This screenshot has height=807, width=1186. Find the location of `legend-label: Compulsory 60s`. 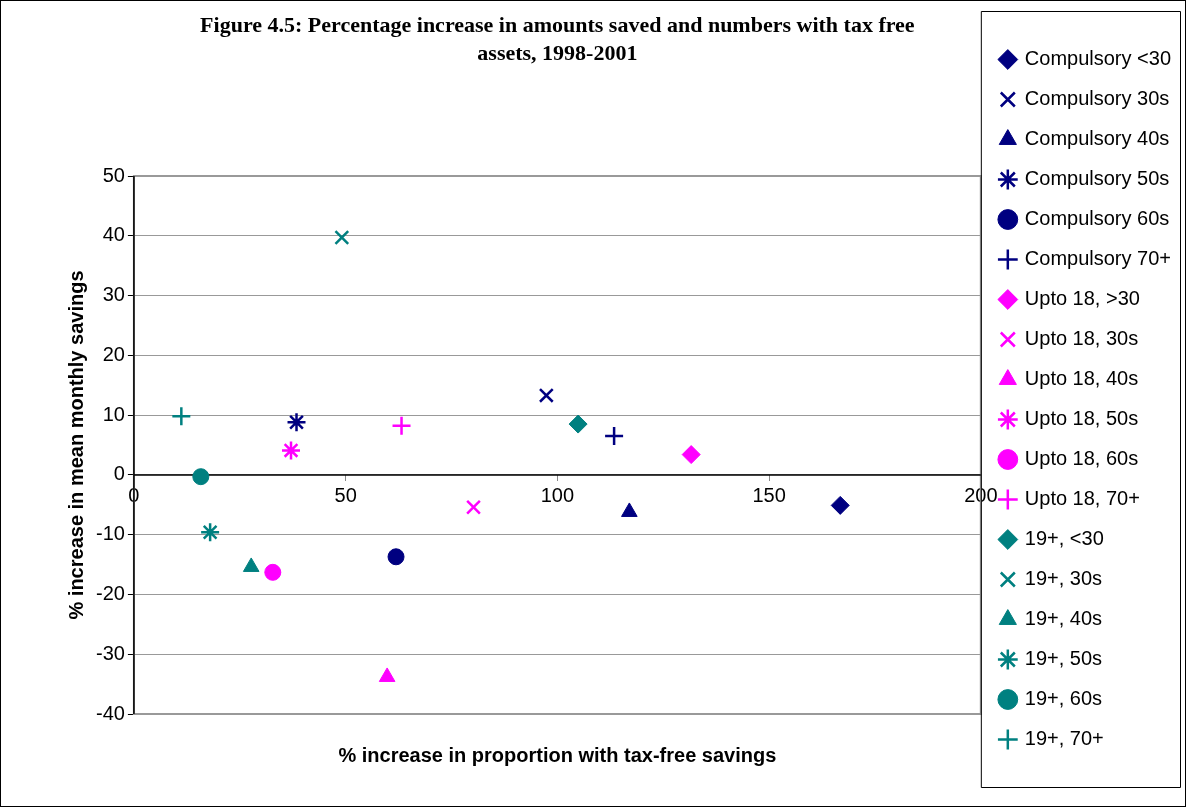

legend-label: Compulsory 60s is located at coordinates (1097, 218).